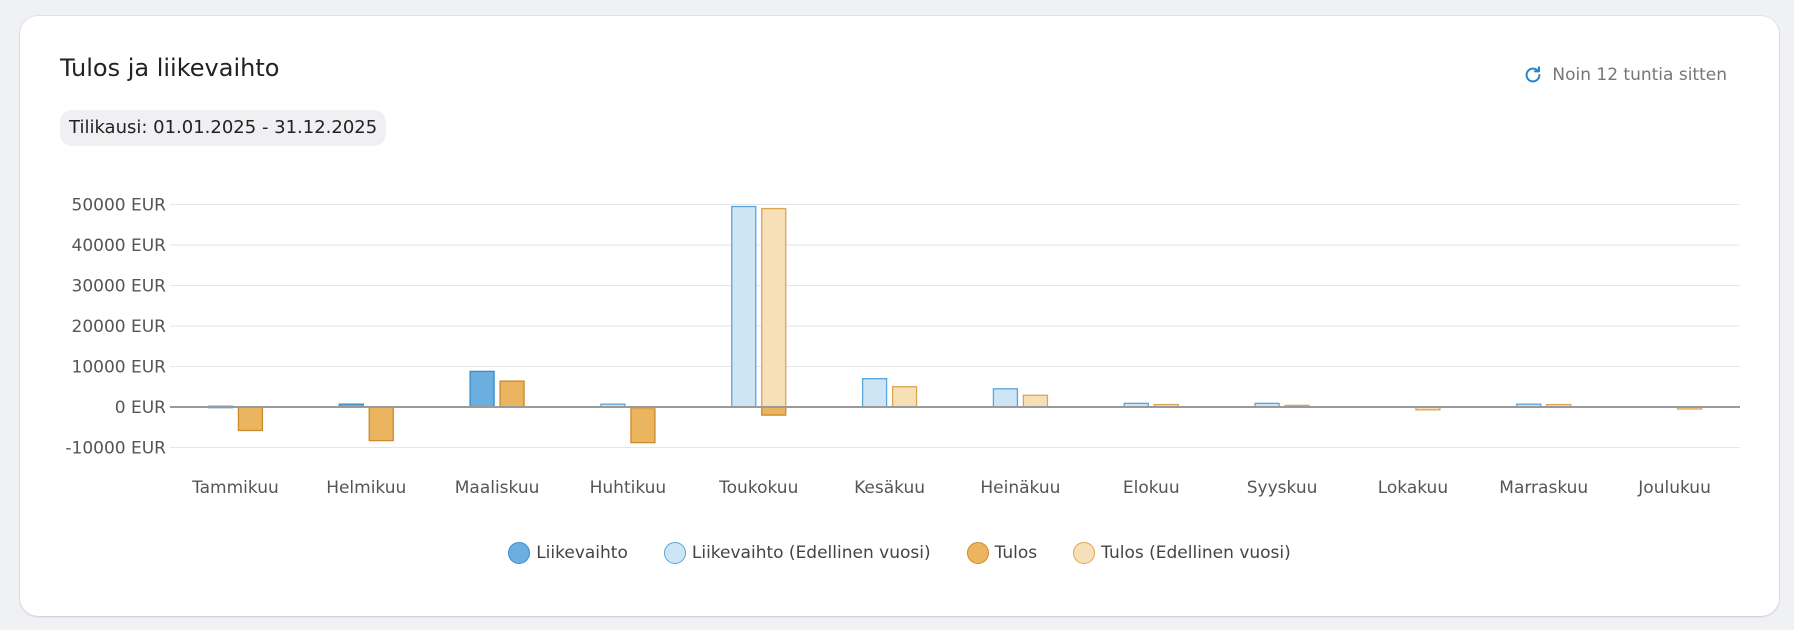 The image size is (1794, 630). What do you see at coordinates (119, 246) in the screenshot?
I see `y-tick-label: 40000 EUR` at bounding box center [119, 246].